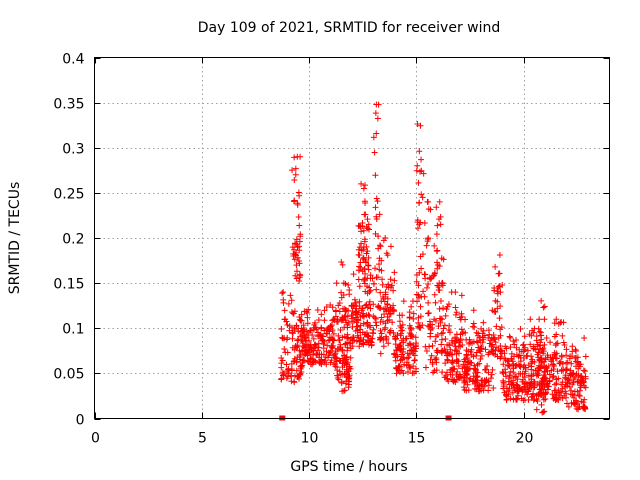 This screenshot has height=480, width=640. I want to click on x-tick-label: 0, so click(95, 439).